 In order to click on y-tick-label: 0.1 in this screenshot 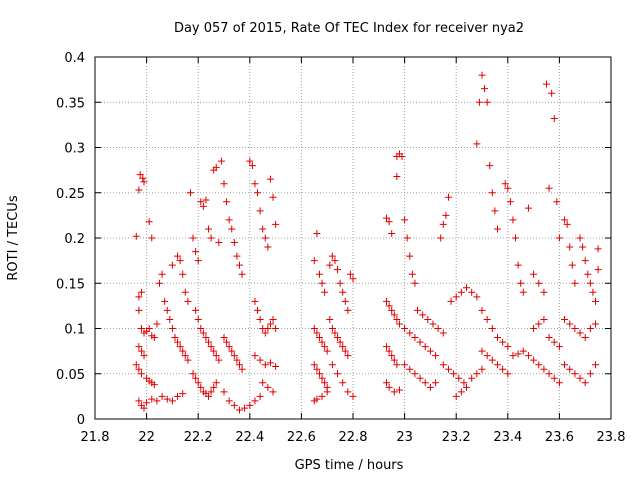, I will do `click(74, 330)`.